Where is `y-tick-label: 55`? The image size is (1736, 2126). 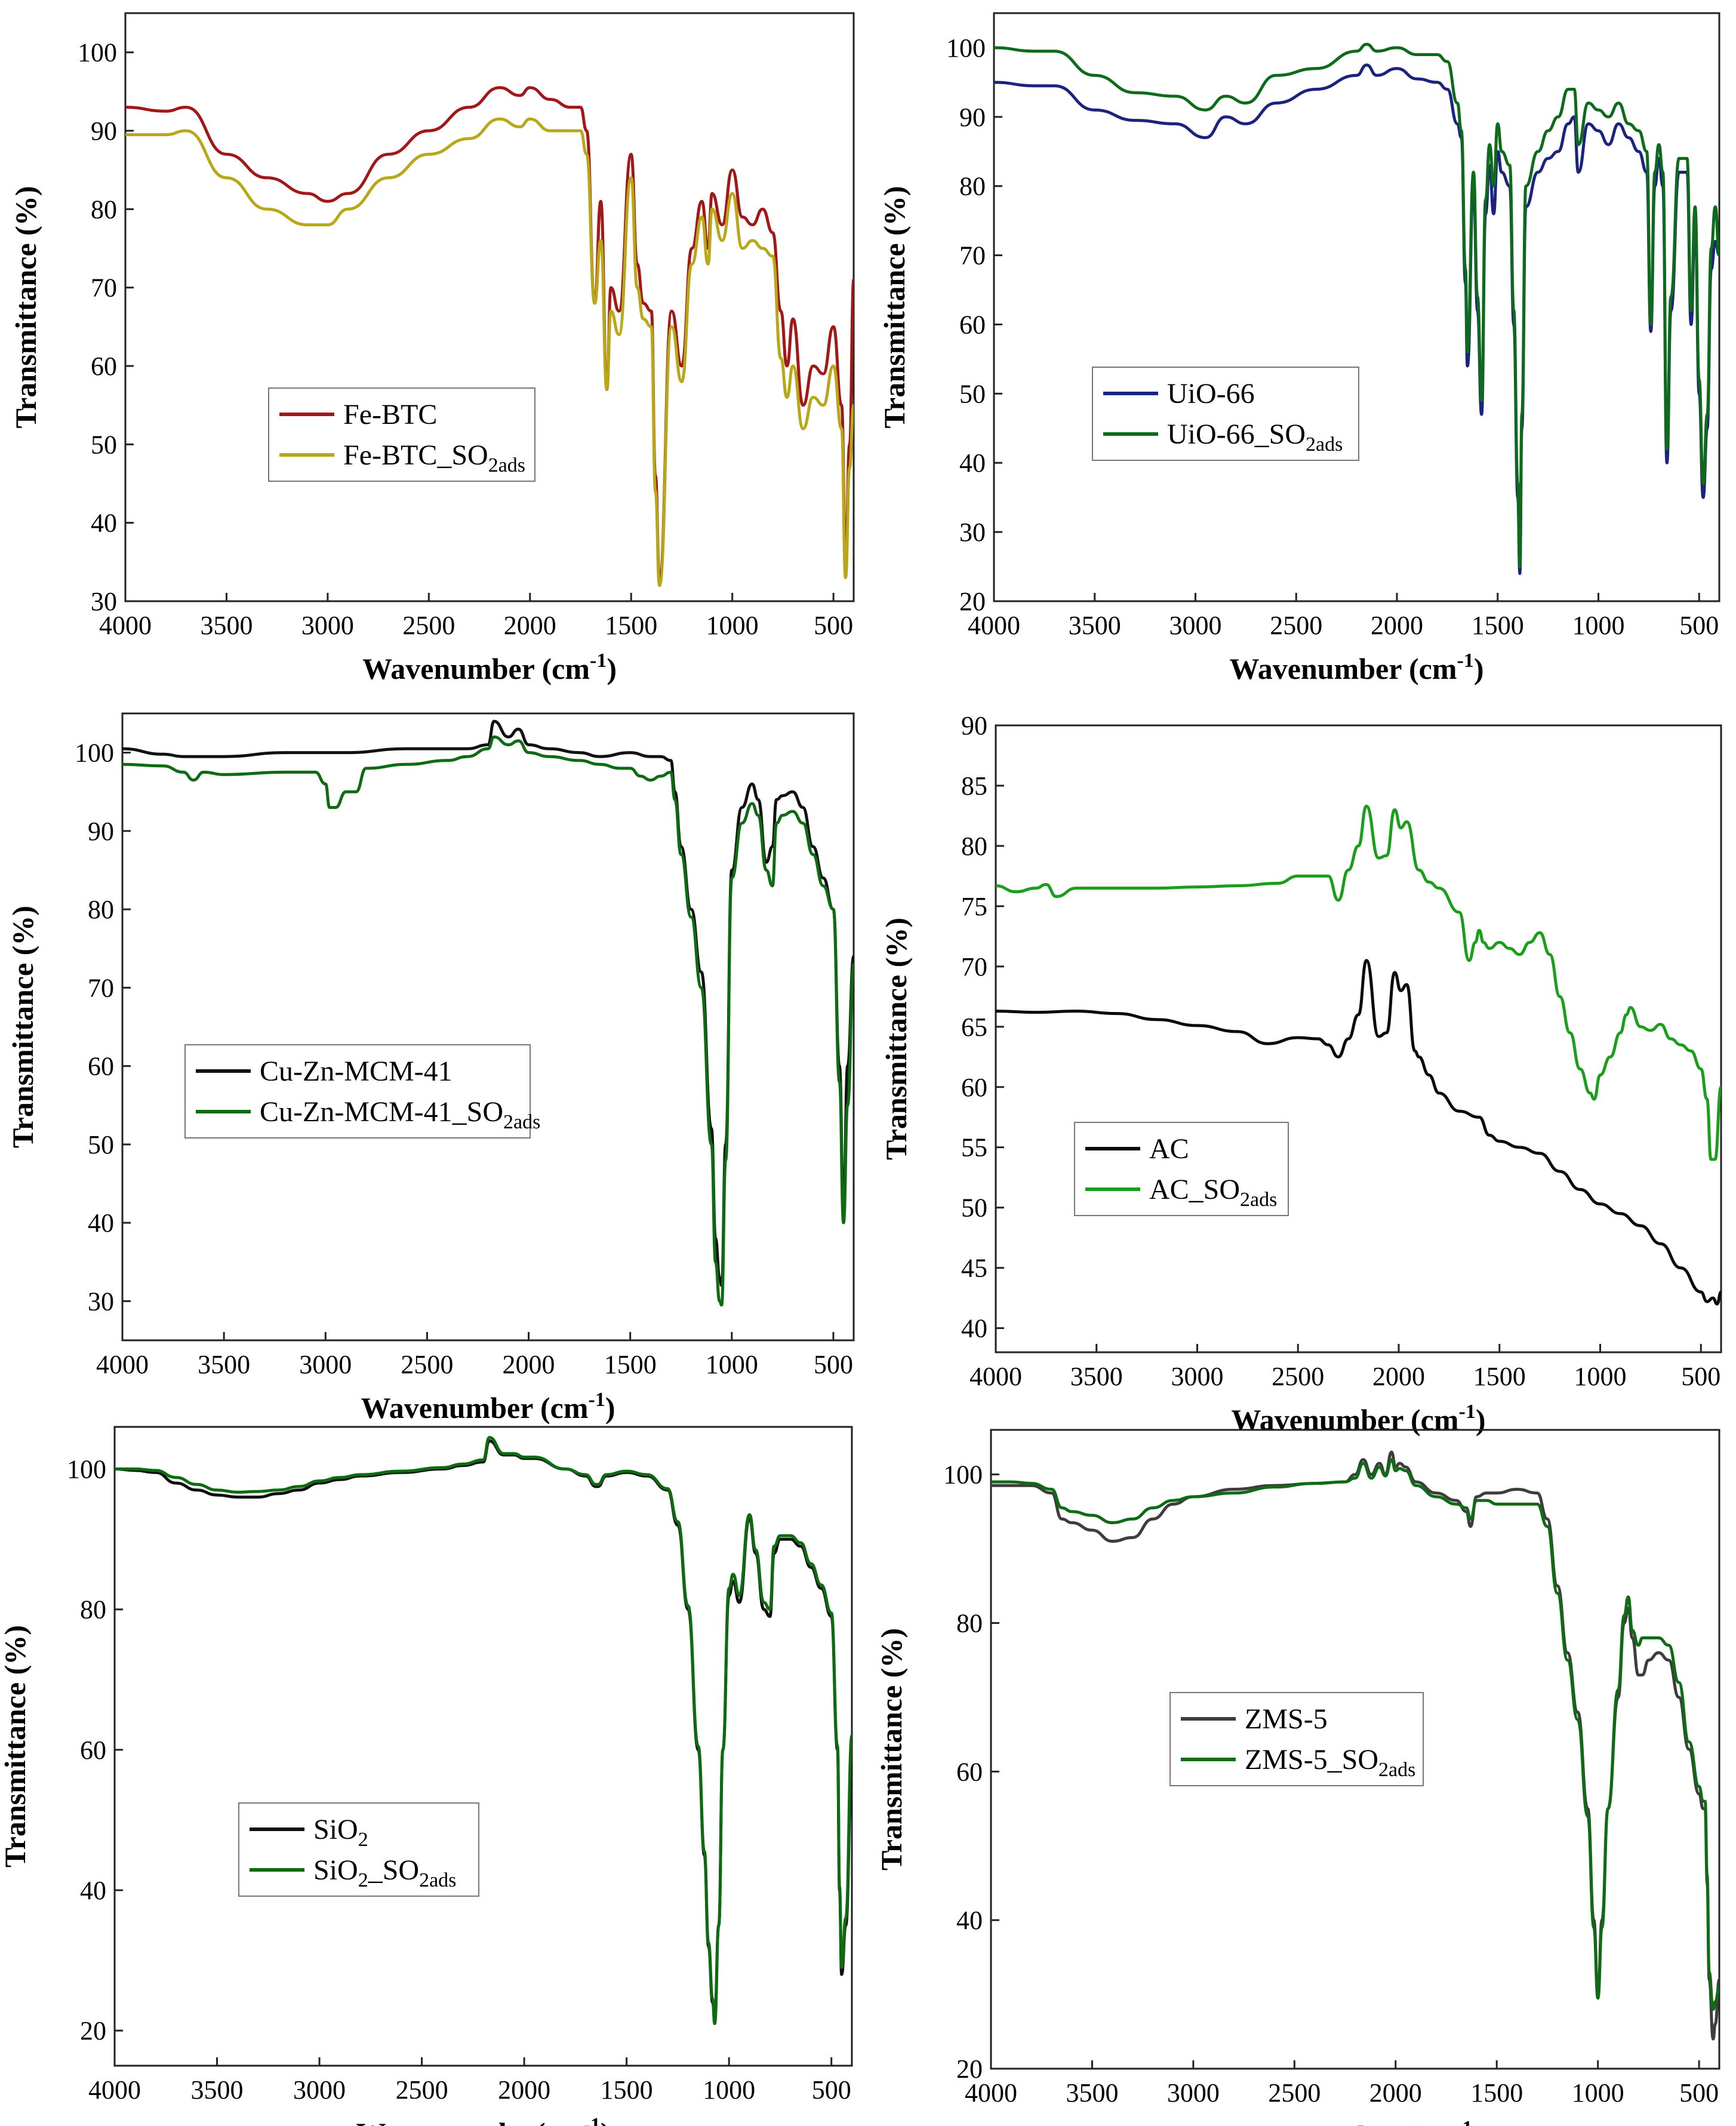
y-tick-label: 55 is located at coordinates (974, 1147).